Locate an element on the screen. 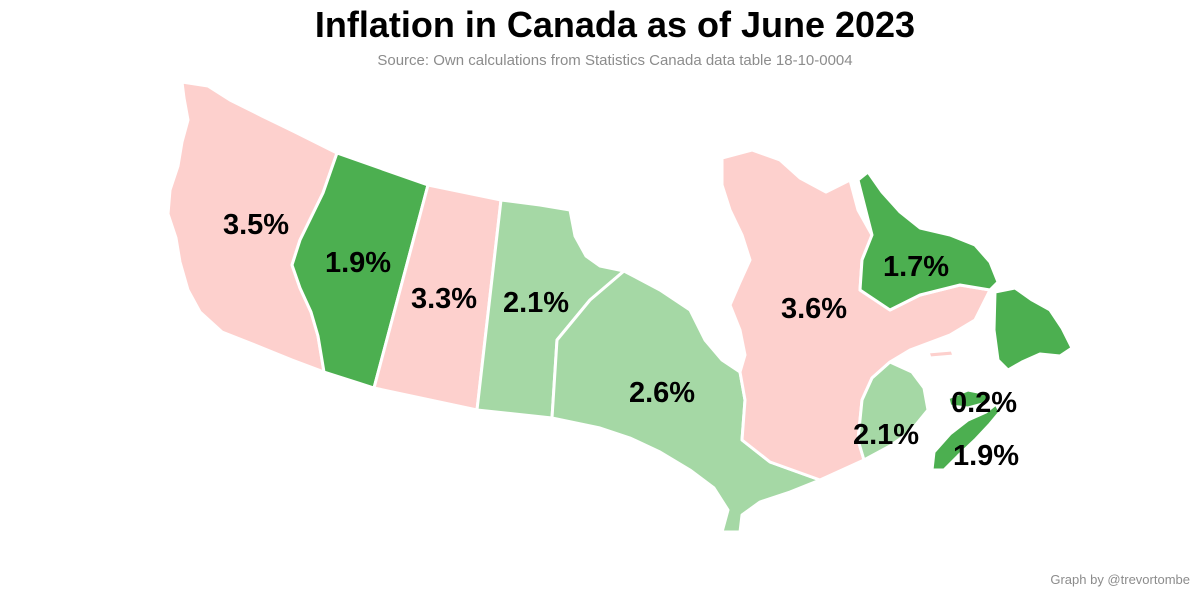  label-nb: 2.1% is located at coordinates (886, 435).